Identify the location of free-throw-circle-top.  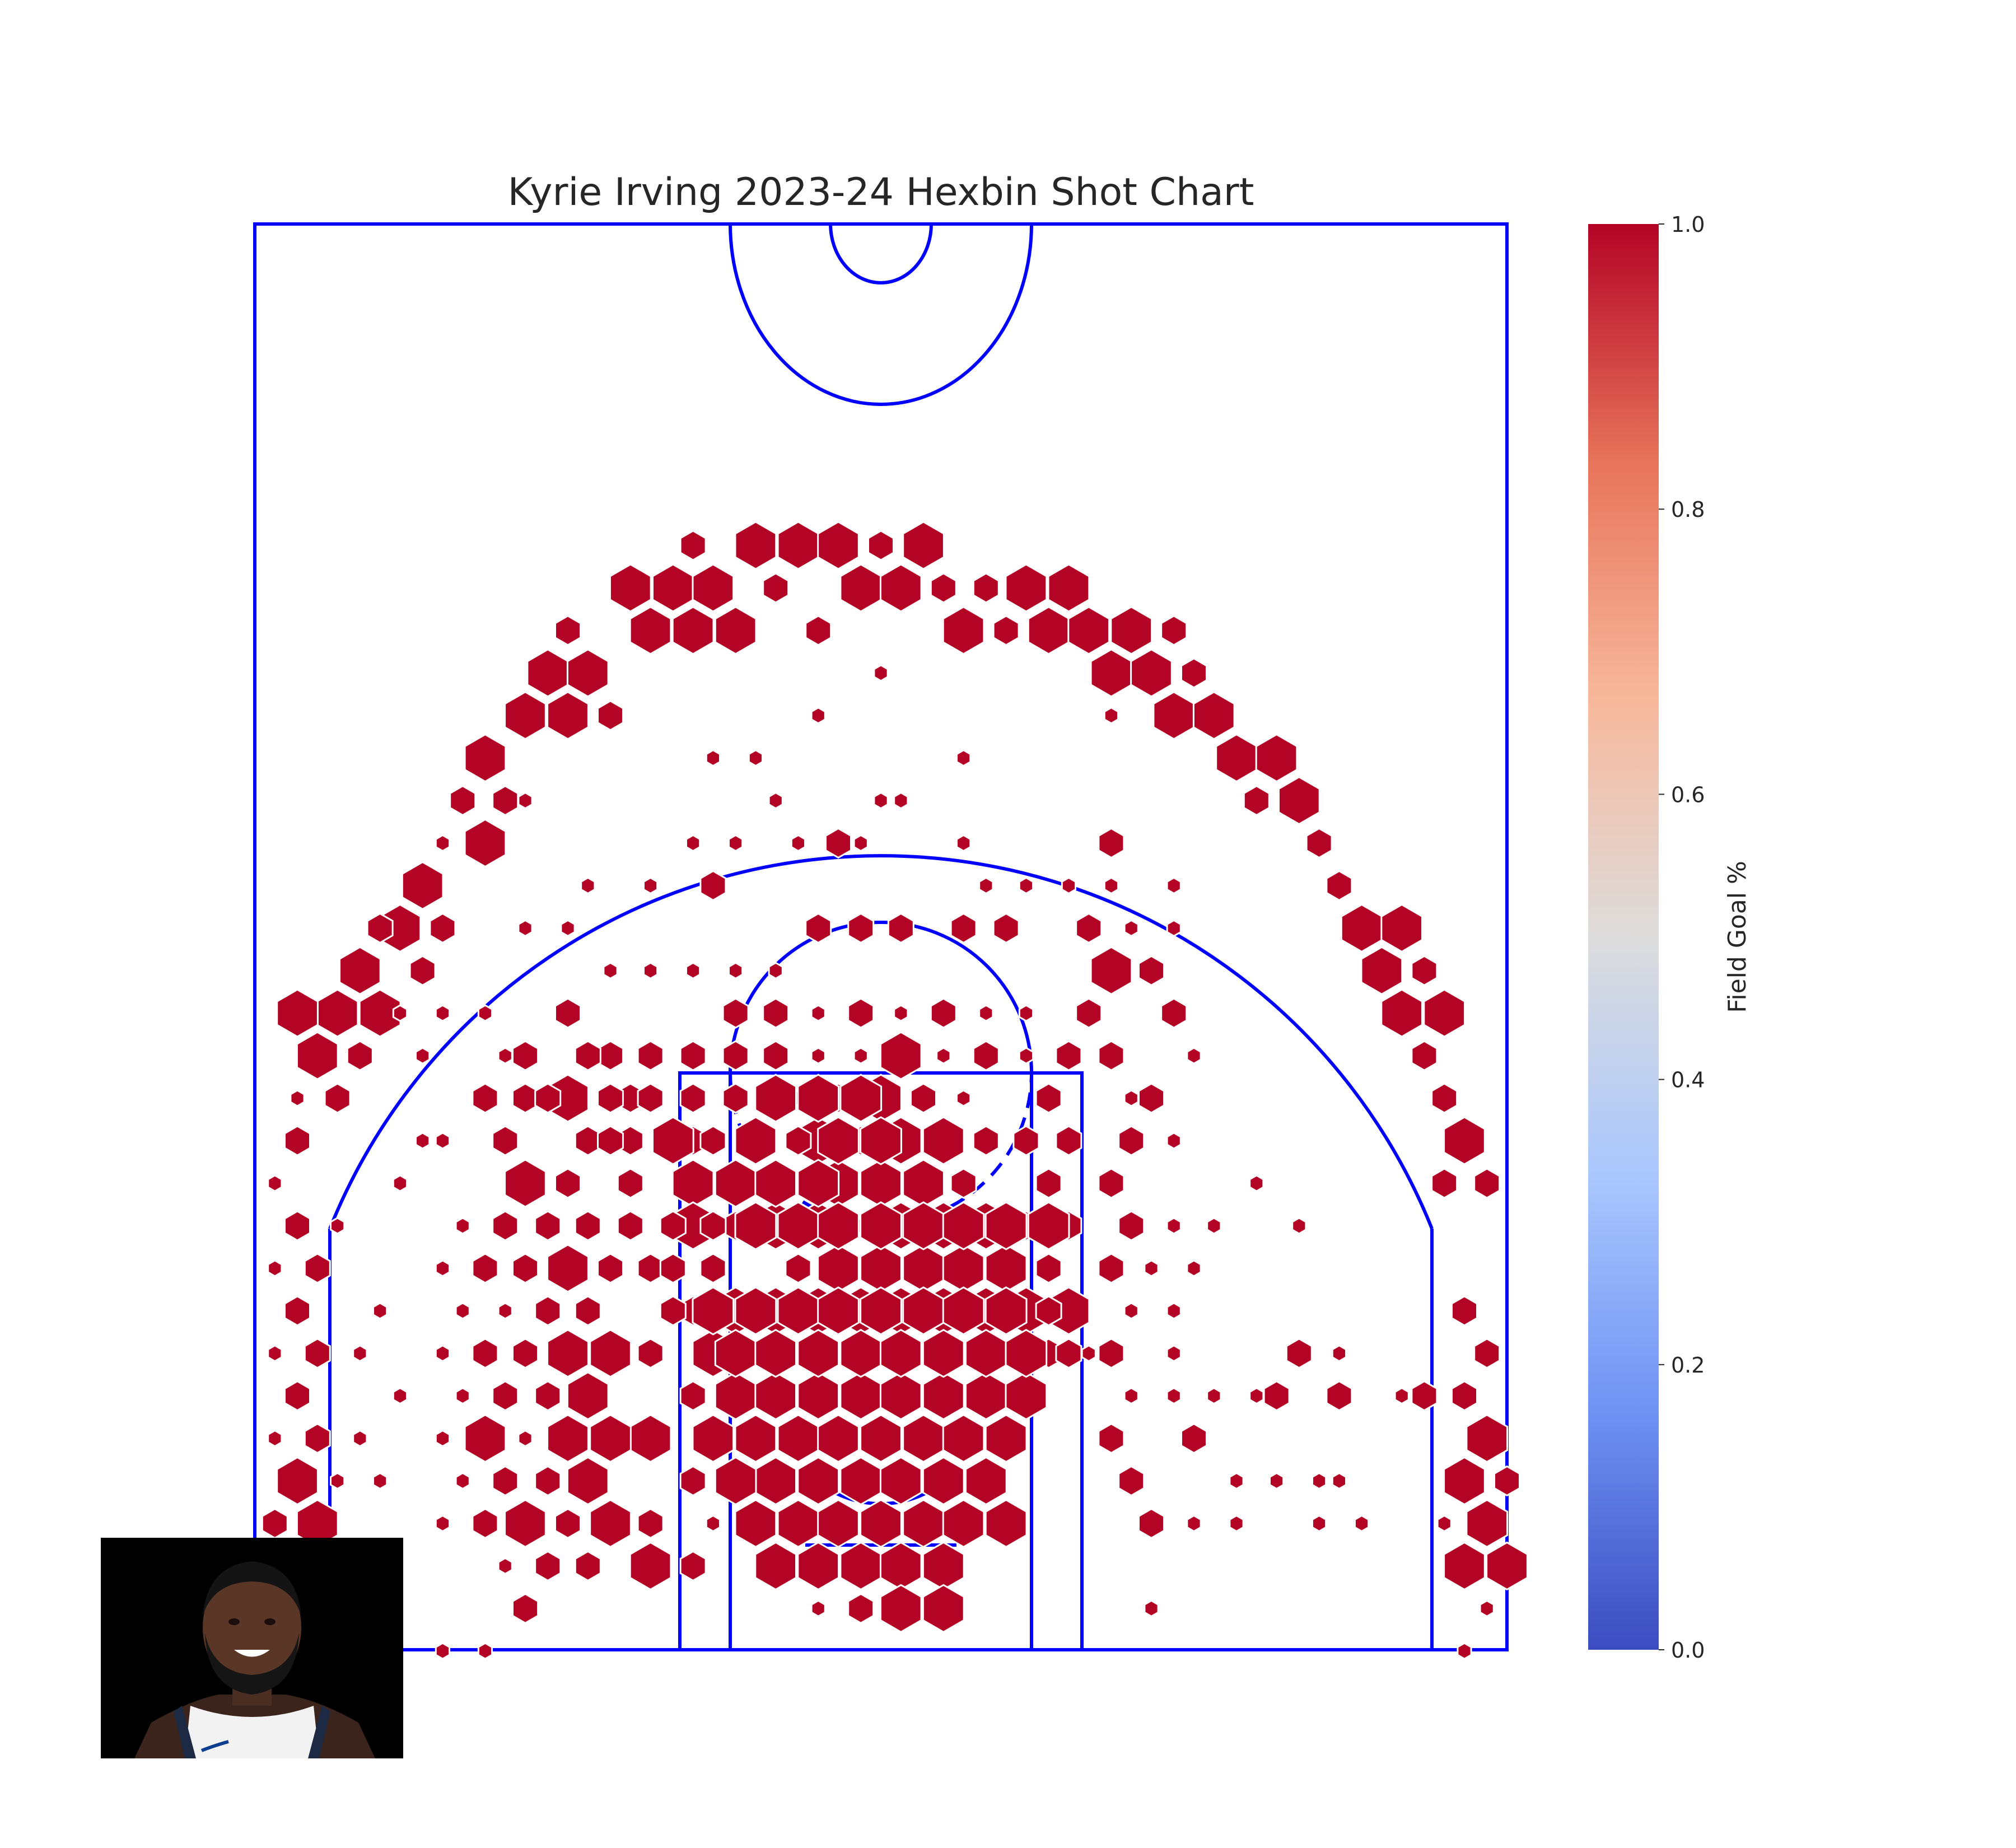
(881, 998).